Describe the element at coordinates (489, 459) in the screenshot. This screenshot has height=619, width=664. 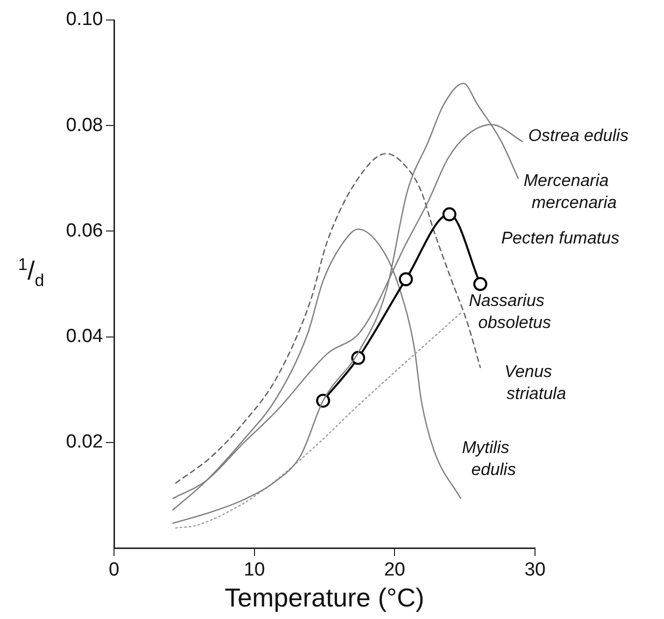
I see `series-label: Mytilis edulis` at that location.